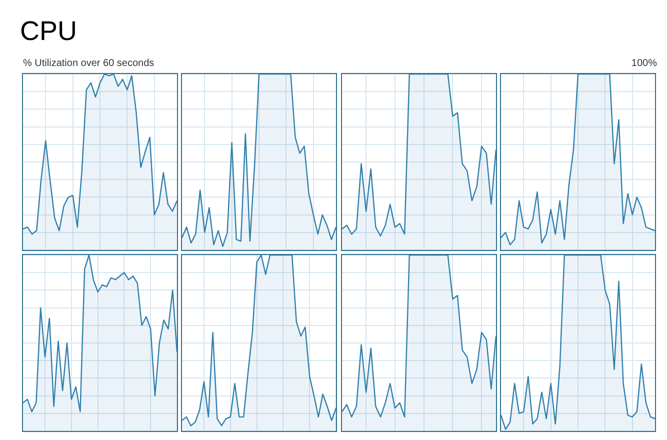  What do you see at coordinates (88, 63) in the screenshot?
I see `y-axis-title: % Utilization over 60 seconds` at bounding box center [88, 63].